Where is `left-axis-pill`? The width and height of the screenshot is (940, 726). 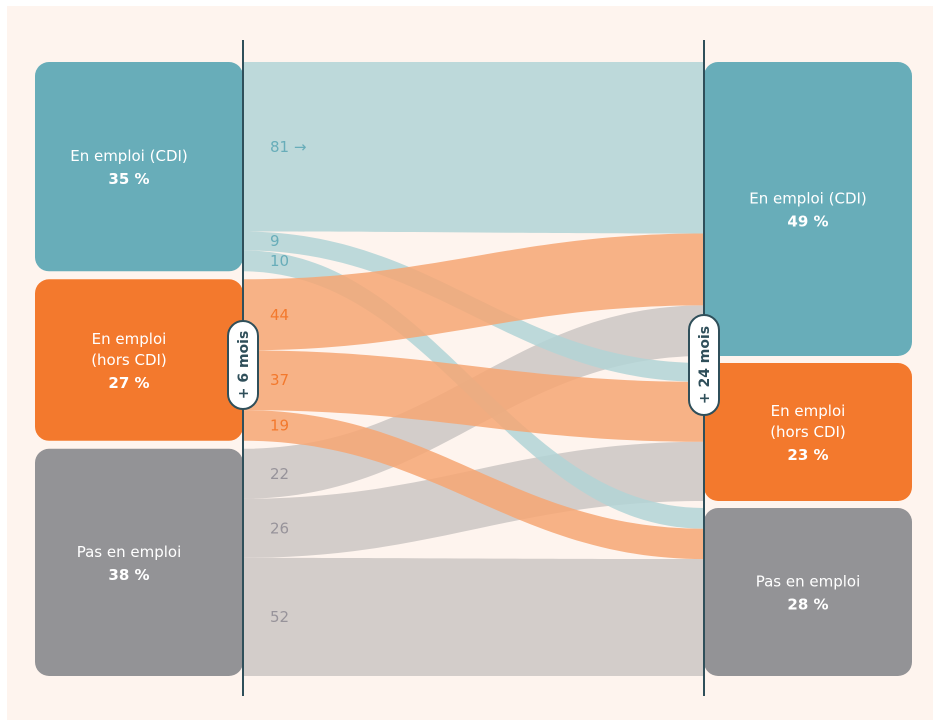
left-axis-pill is located at coordinates (243, 365).